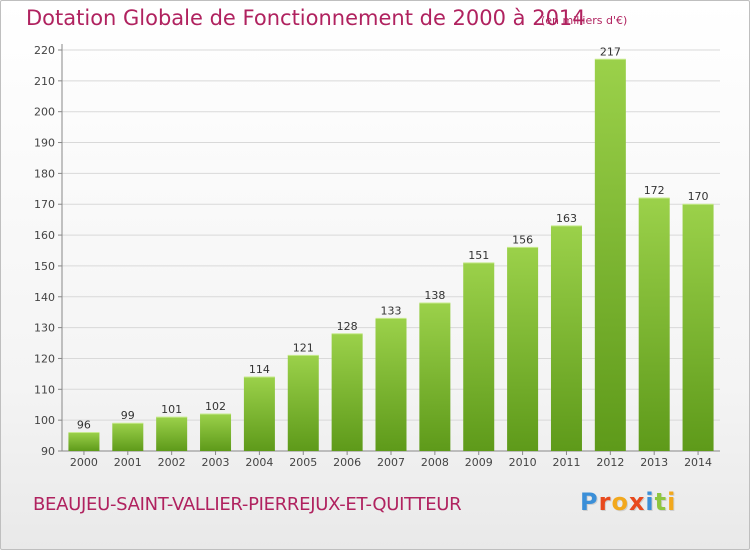  What do you see at coordinates (44, 358) in the screenshot?
I see `y-tick-label: 120` at bounding box center [44, 358].